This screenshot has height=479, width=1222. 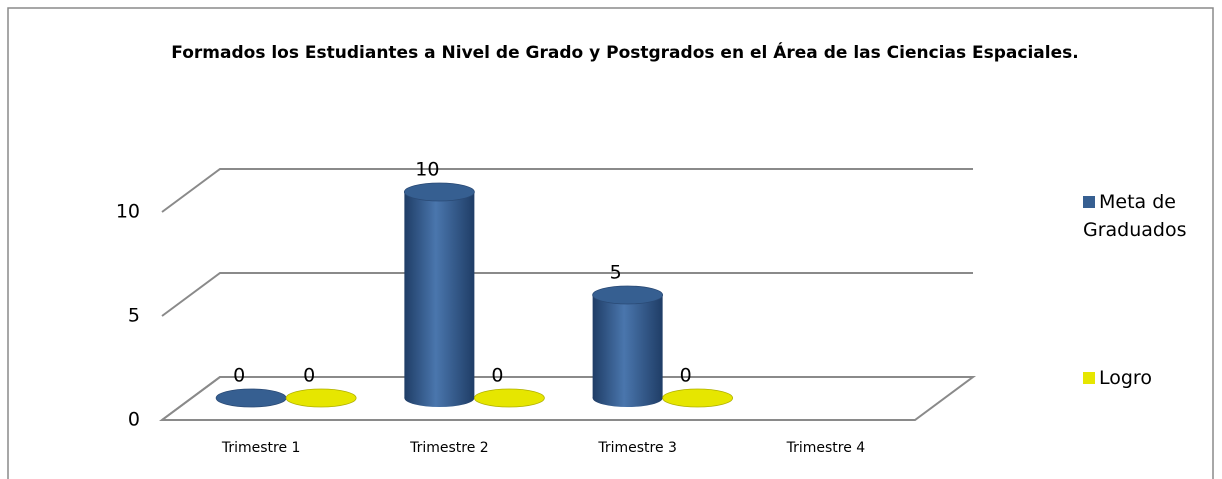 I want to click on y-tick-label: 10, so click(x=128, y=212).